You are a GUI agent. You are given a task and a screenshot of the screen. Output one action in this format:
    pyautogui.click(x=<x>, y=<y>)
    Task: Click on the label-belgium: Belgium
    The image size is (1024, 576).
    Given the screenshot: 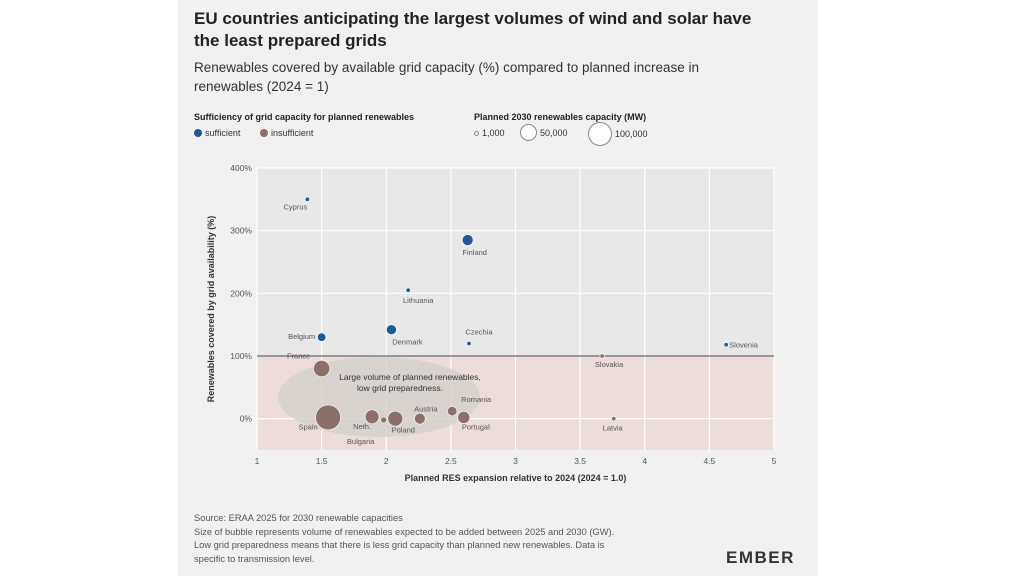 What is the action you would take?
    pyautogui.click(x=301, y=336)
    